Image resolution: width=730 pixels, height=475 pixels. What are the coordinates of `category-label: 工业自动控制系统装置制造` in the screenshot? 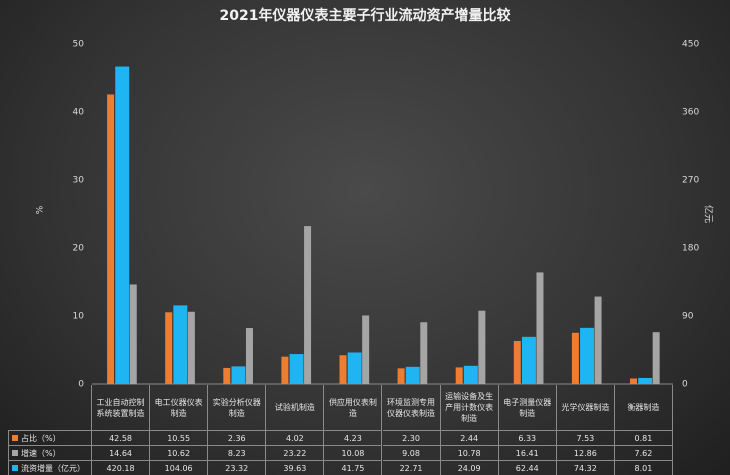 It's located at (121, 408).